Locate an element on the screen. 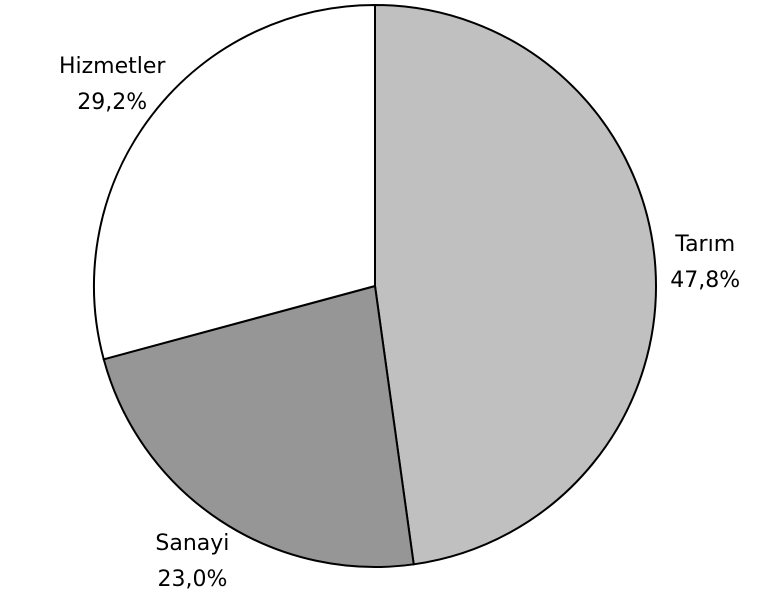  slice-label: Hizmetler is located at coordinates (112, 66).